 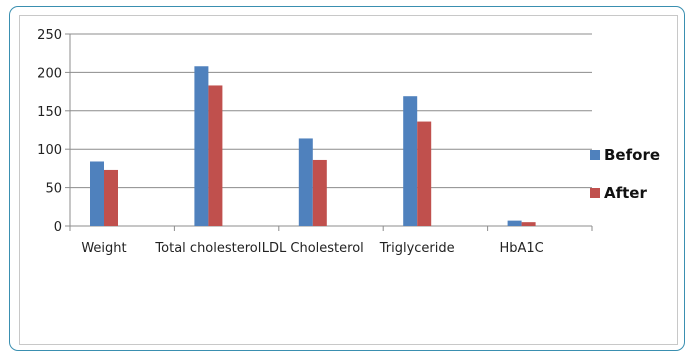 I want to click on x-tick-label: Triglyceride, so click(x=417, y=248).